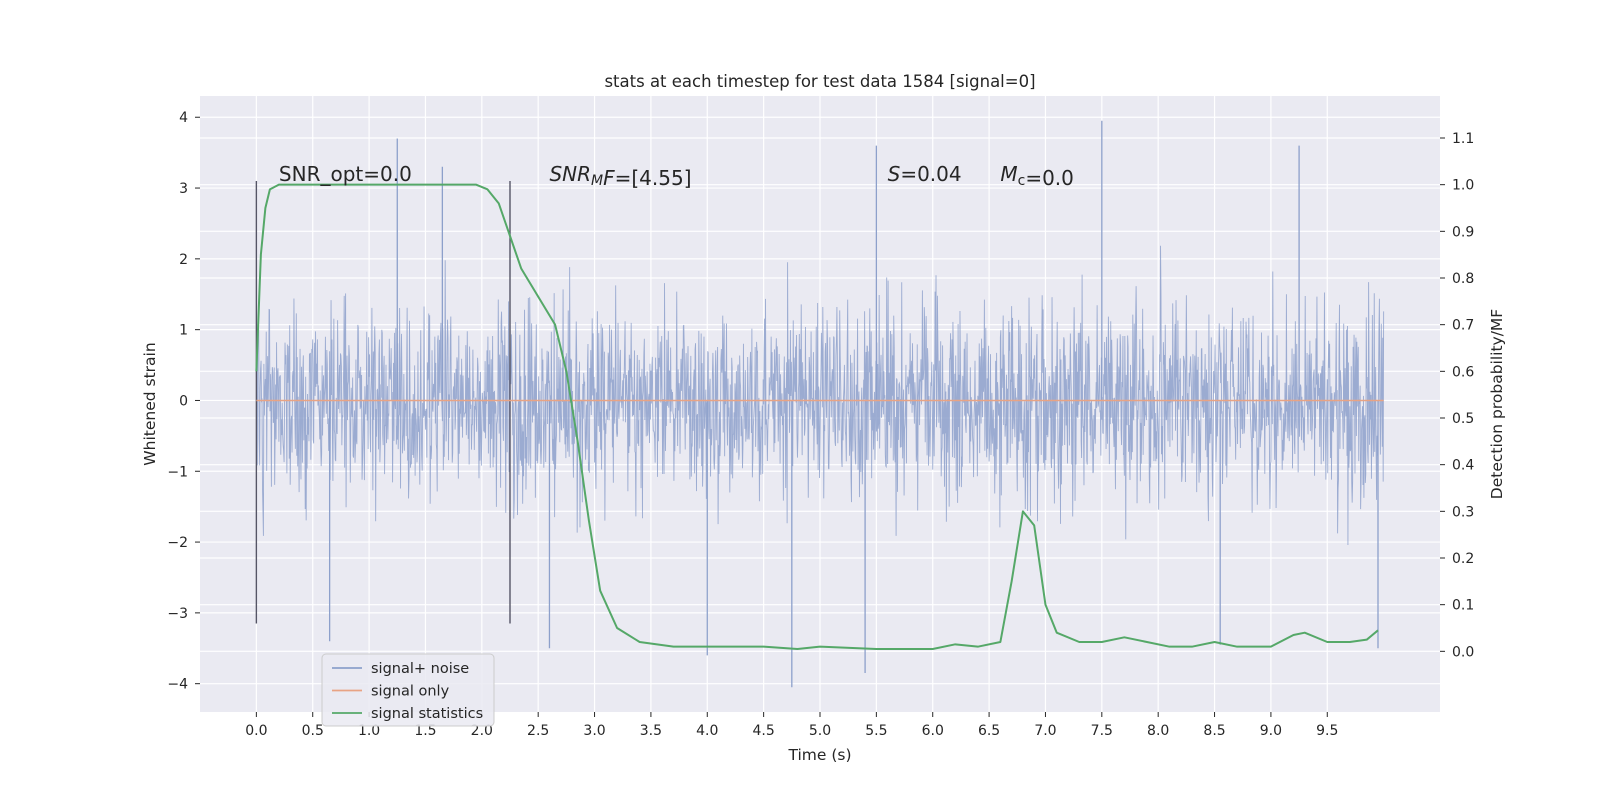  Describe the element at coordinates (819, 755) in the screenshot. I see `x-axis-label: Time (s)` at that location.